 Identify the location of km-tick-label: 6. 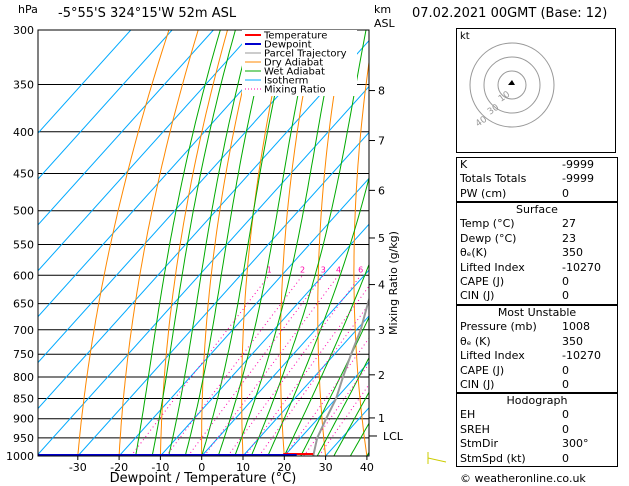
(381, 190).